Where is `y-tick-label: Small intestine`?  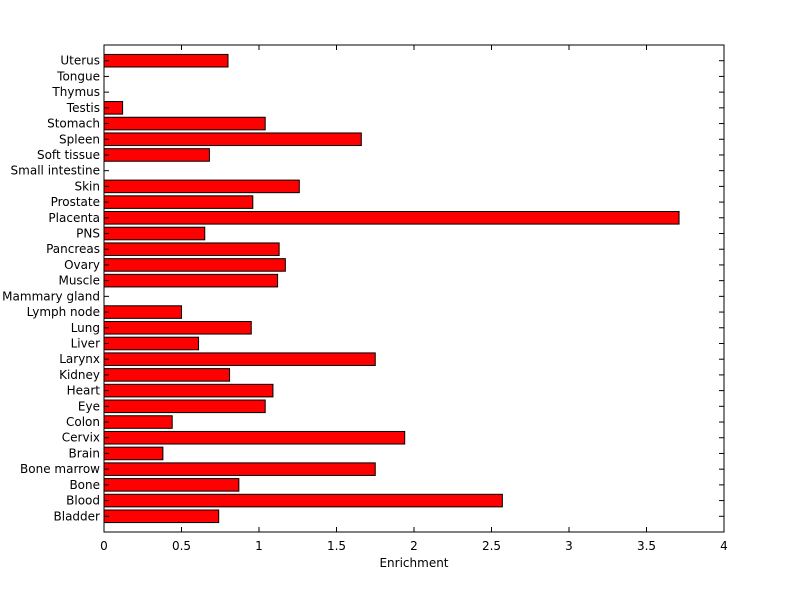 y-tick-label: Small intestine is located at coordinates (55, 171).